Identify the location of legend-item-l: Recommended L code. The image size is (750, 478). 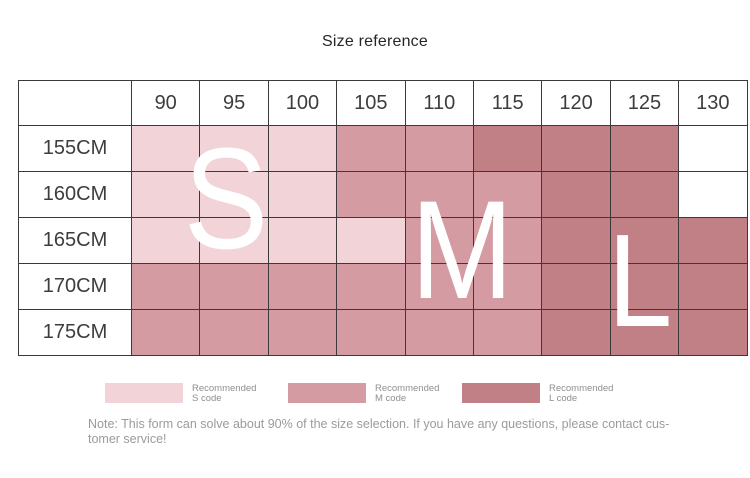
(537, 393).